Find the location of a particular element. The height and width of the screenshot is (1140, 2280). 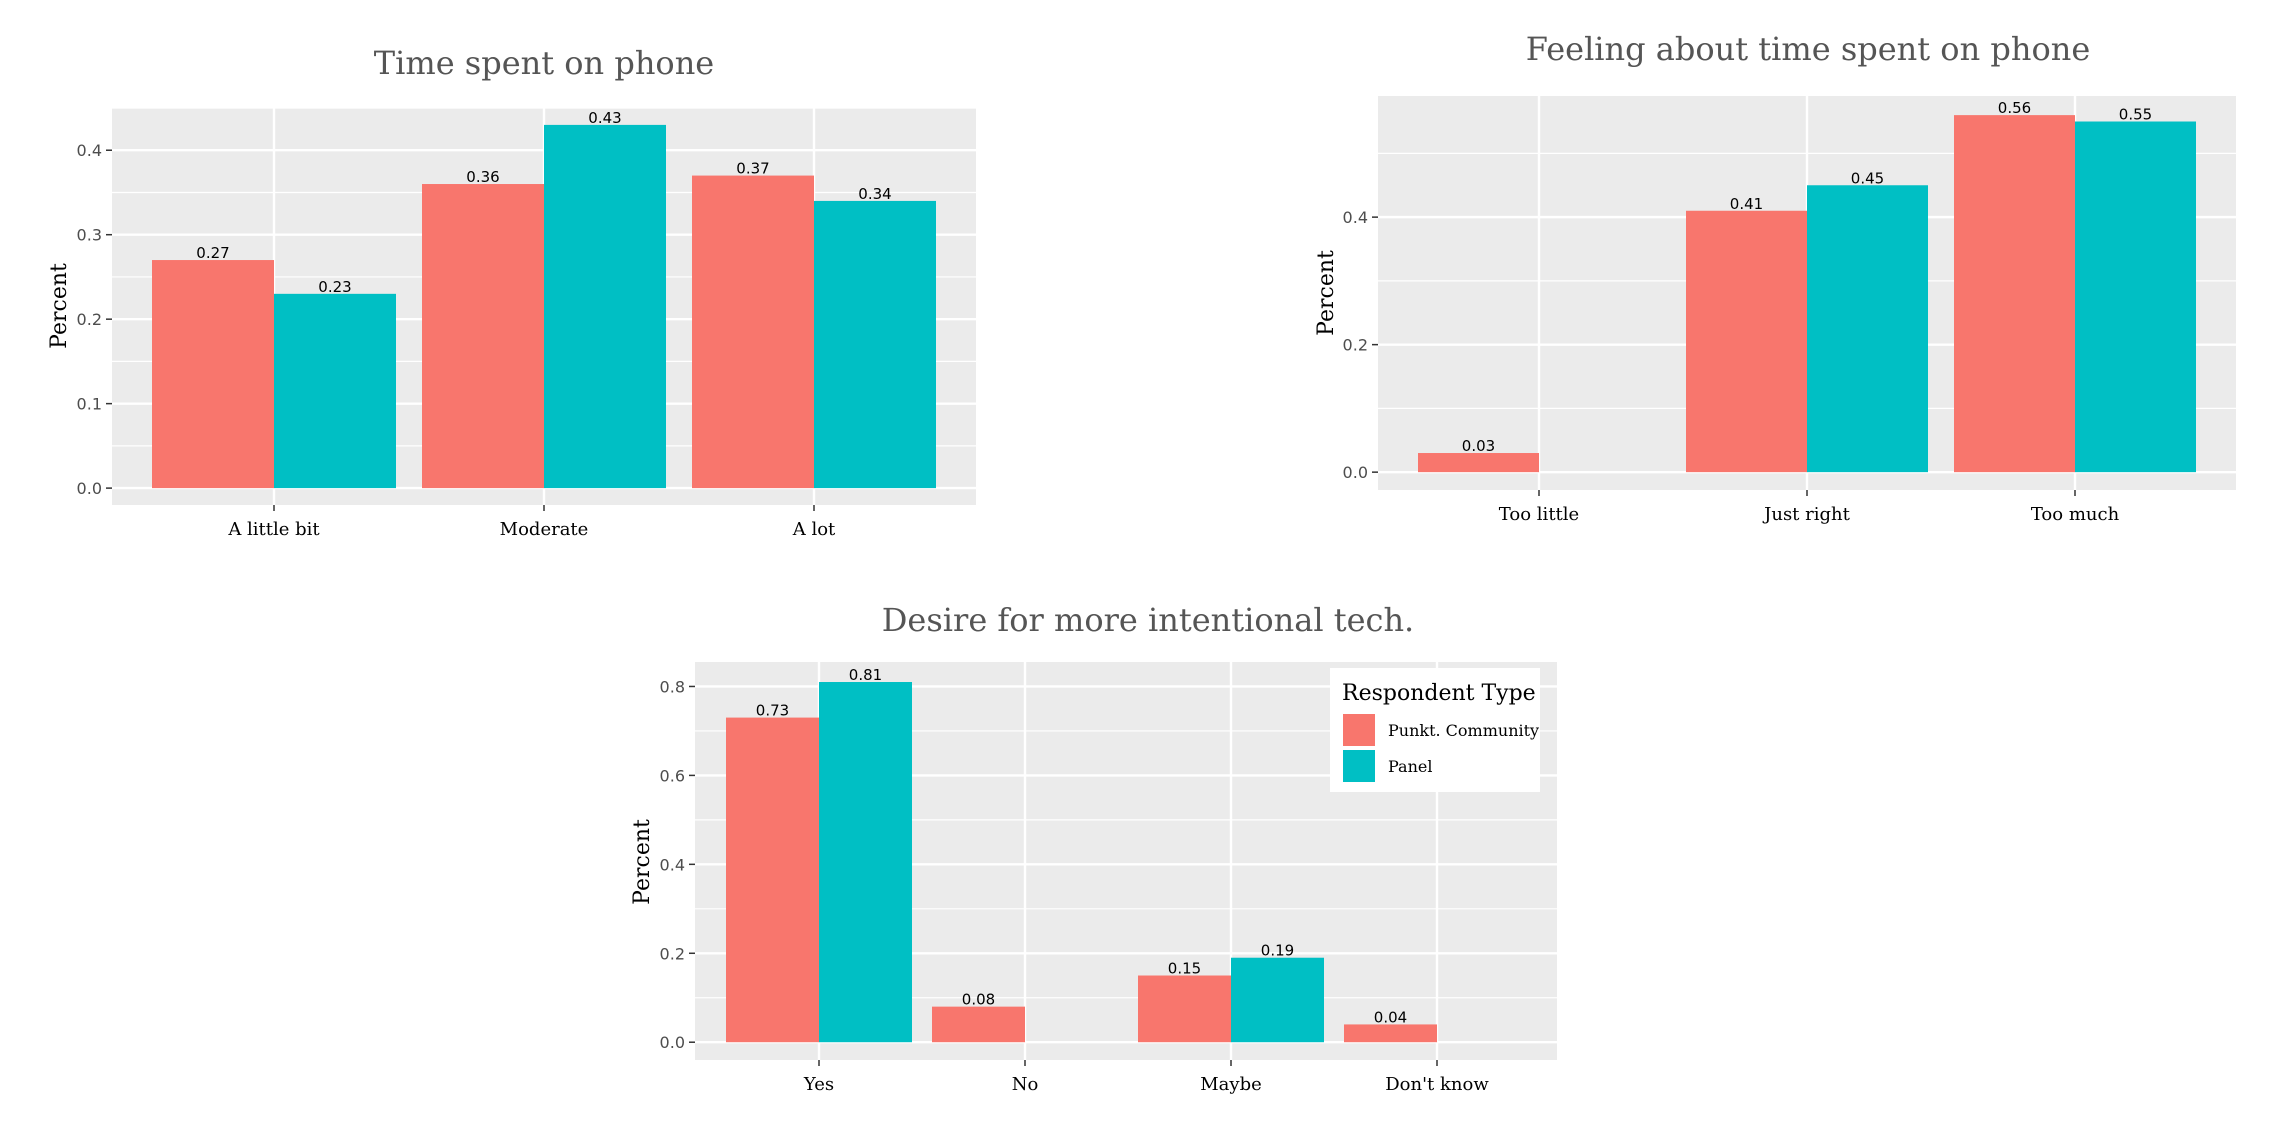

chart-1-x-ticks: A little bit Moderate A lot is located at coordinates (531, 522).